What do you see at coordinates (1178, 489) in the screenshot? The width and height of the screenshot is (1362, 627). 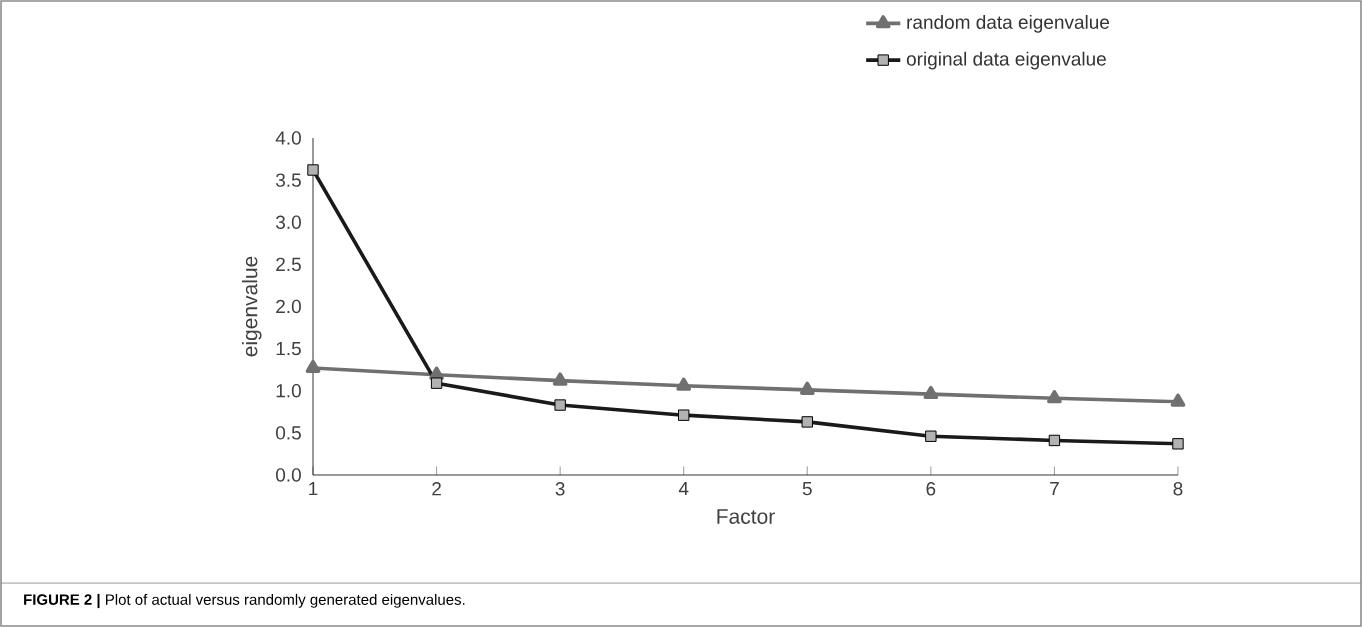 I see `x-tick-label: 8` at bounding box center [1178, 489].